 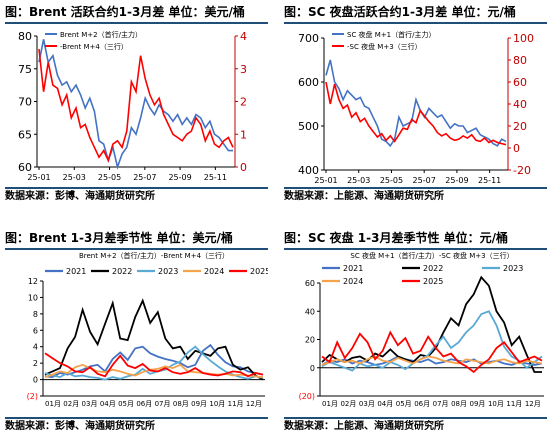 What do you see at coordinates (243, 134) in the screenshot?
I see `y2-tick-label: 1` at bounding box center [243, 134].